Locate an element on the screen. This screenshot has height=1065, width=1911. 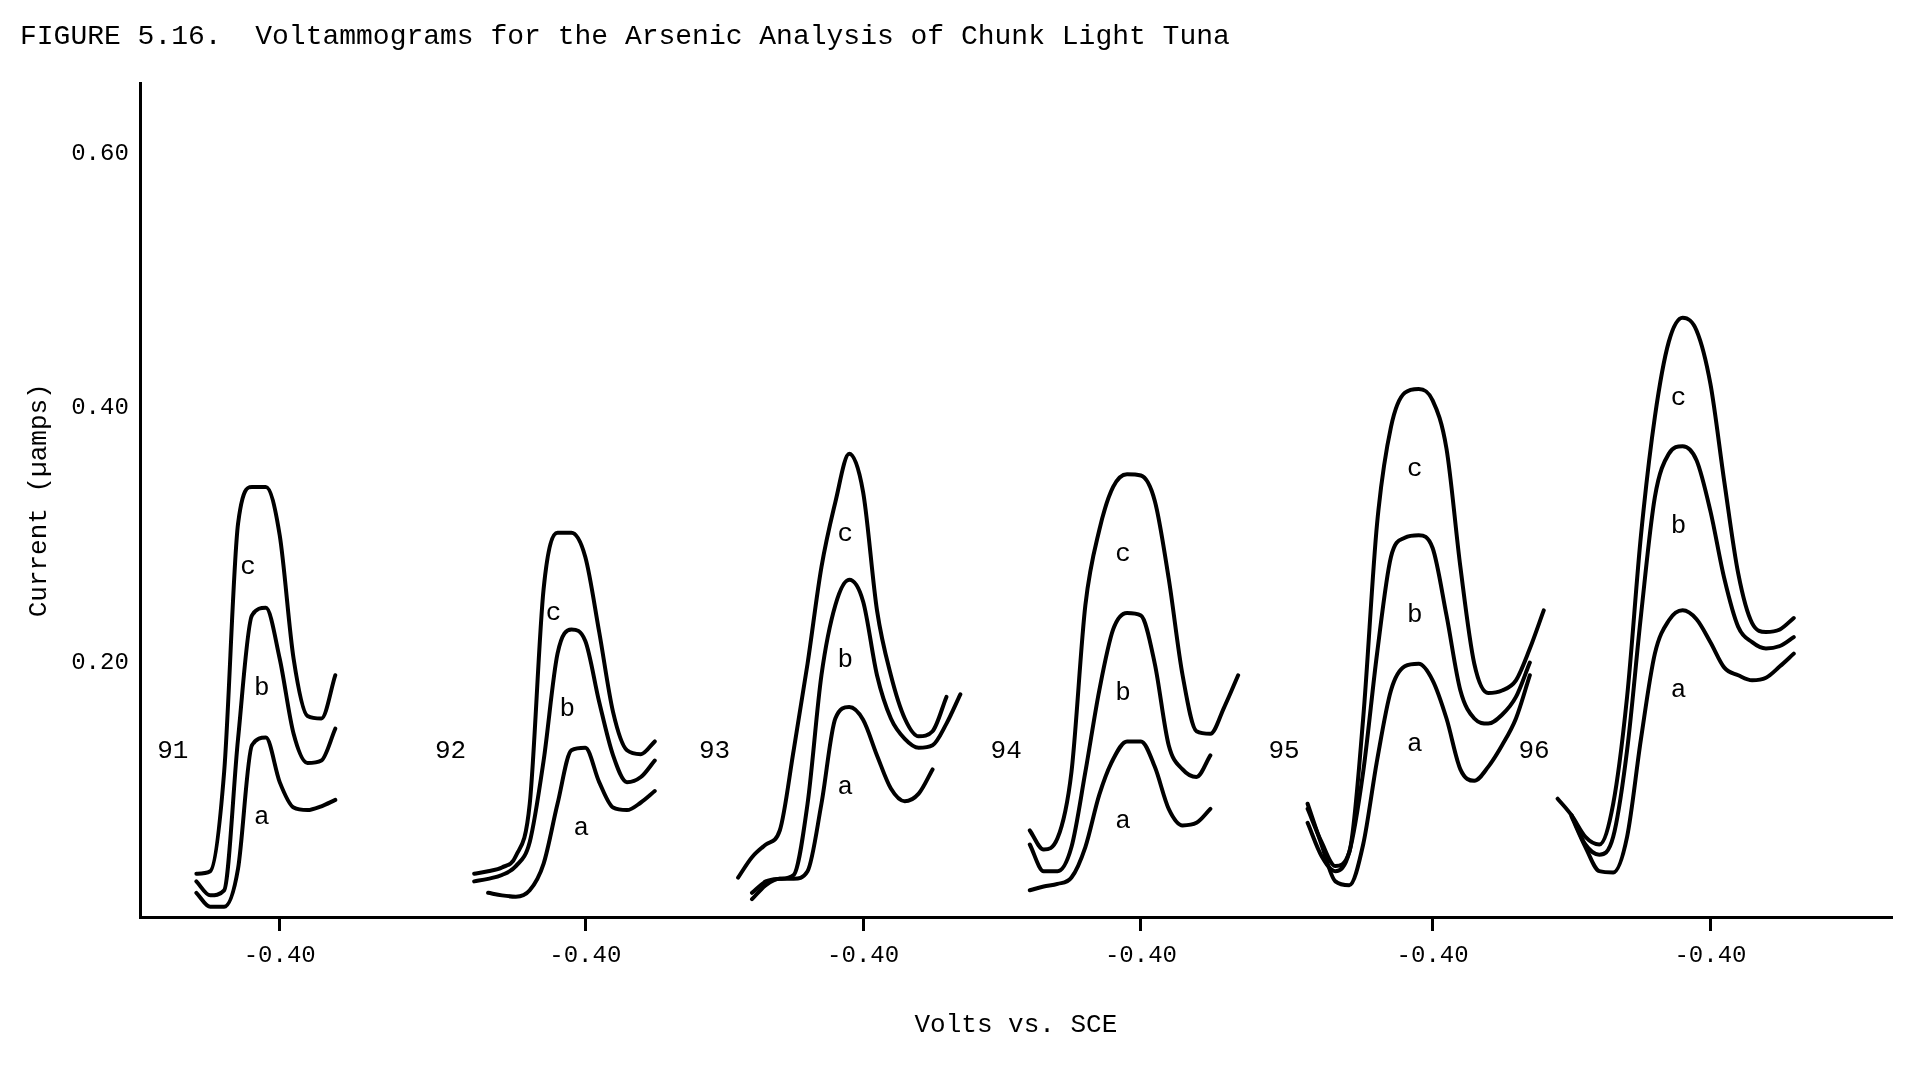
annotation: 94 is located at coordinates (1006, 751).